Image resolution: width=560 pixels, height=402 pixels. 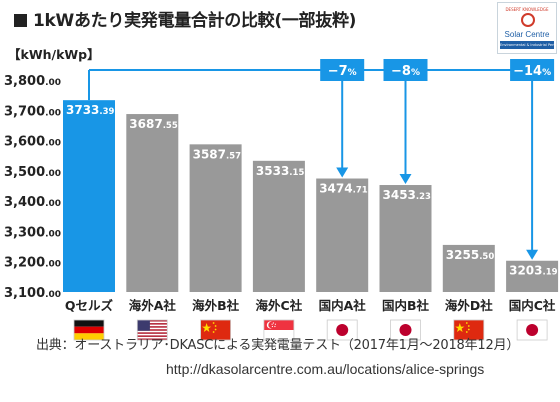 I want to click on value-label: 3733.39, so click(x=90, y=110).